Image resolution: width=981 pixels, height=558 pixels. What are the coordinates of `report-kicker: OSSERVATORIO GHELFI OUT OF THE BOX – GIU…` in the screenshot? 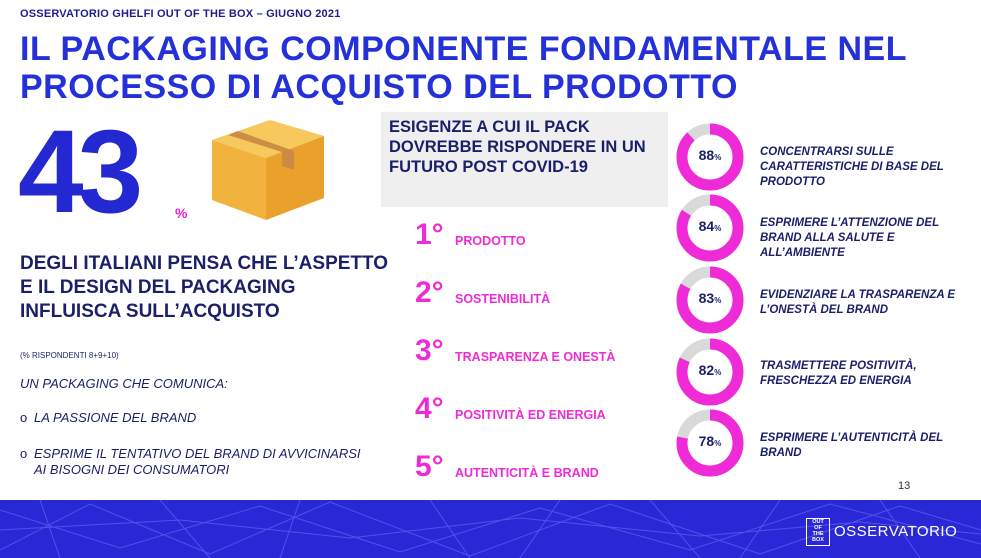 It's located at (180, 14).